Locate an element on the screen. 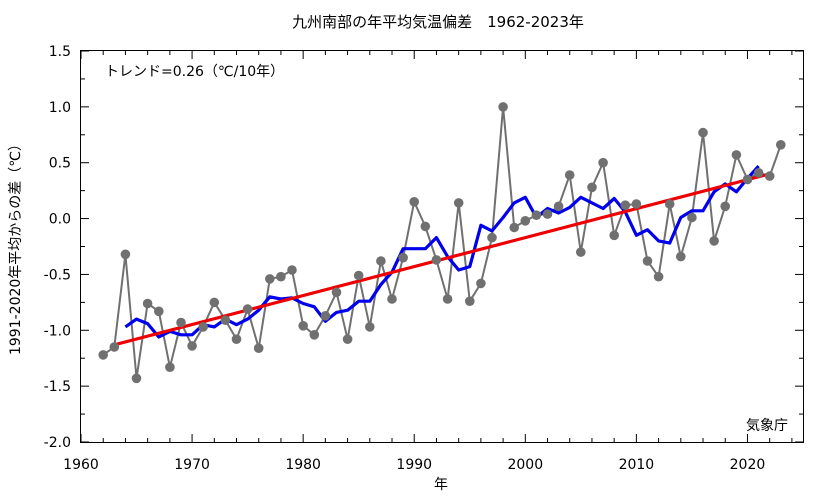  trend-label: トレンド=0.26（℃/10年） is located at coordinates (194, 72).